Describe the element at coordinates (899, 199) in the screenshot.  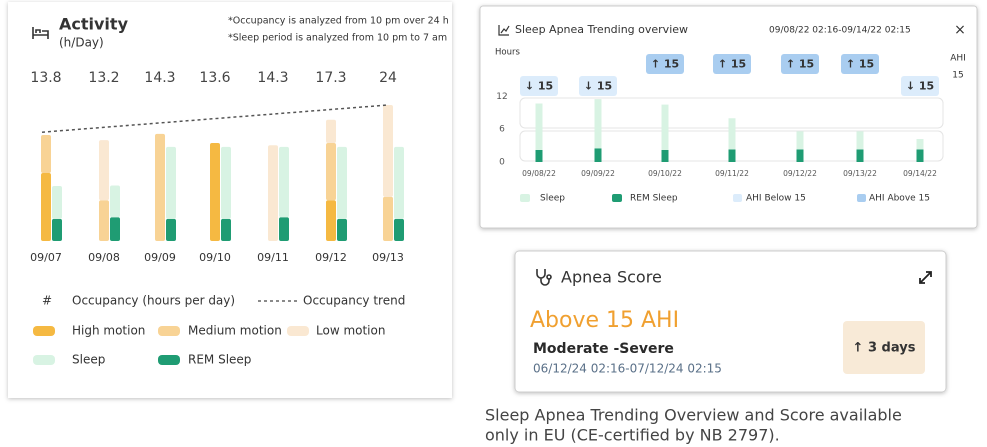
I see `legend-label: AHI Above 15` at that location.